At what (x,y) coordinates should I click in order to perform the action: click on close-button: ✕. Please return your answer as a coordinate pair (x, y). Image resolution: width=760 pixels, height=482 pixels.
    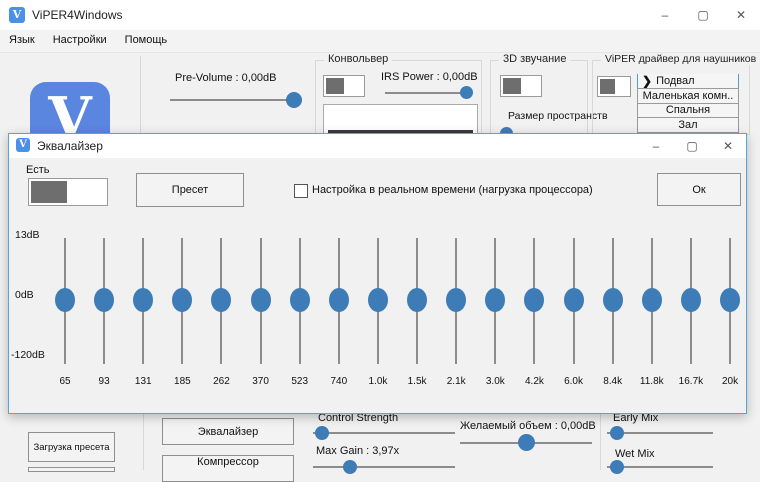
    Looking at the image, I should click on (741, 15).